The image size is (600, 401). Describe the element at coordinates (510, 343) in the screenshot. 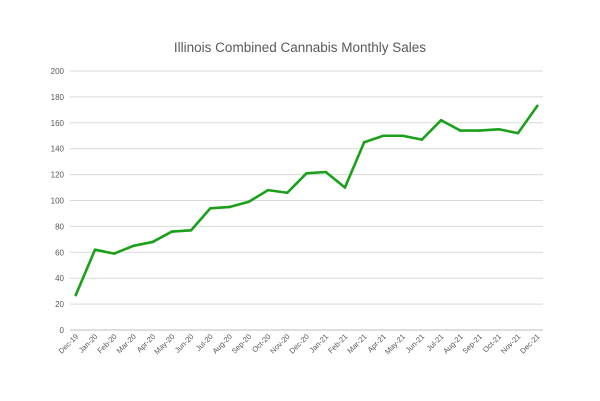

I see `x-tick-label: Nov-21` at that location.